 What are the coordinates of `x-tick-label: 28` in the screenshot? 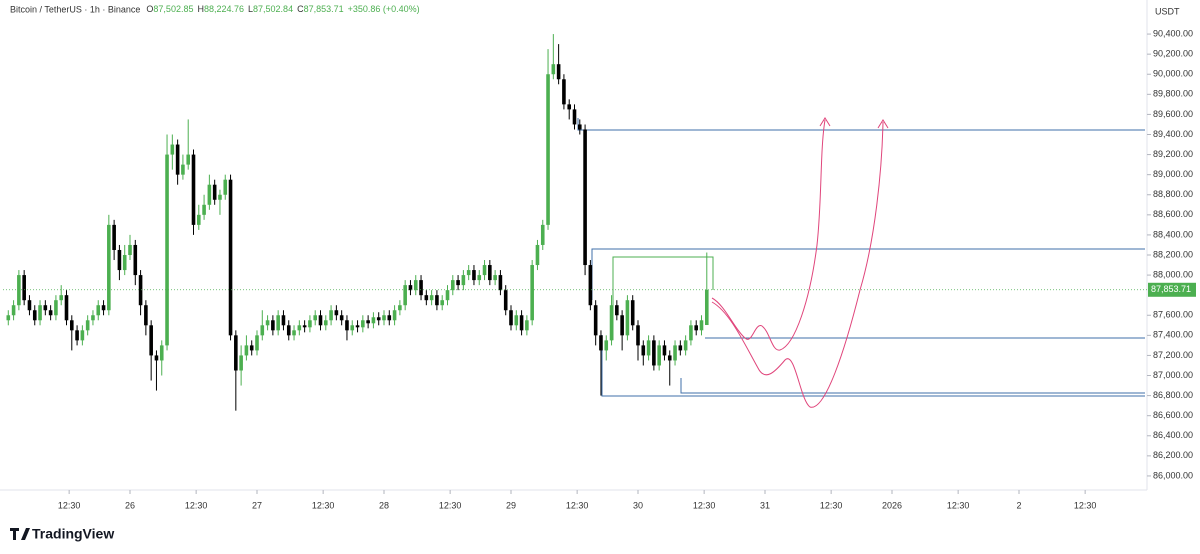 It's located at (384, 505).